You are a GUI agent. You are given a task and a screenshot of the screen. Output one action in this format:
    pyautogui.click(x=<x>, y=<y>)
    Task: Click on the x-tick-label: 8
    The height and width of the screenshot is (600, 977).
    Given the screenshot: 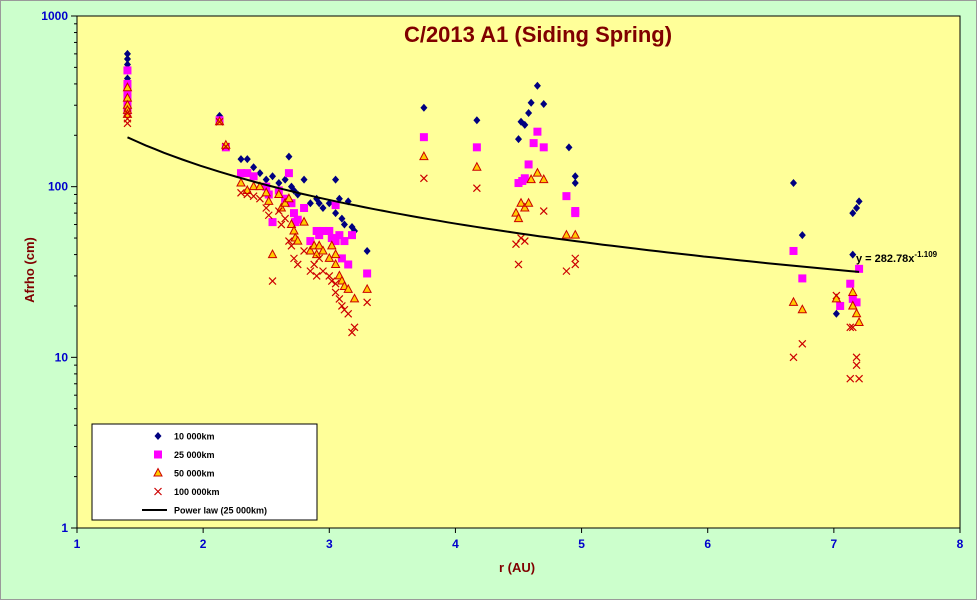 What is the action you would take?
    pyautogui.click(x=960, y=544)
    